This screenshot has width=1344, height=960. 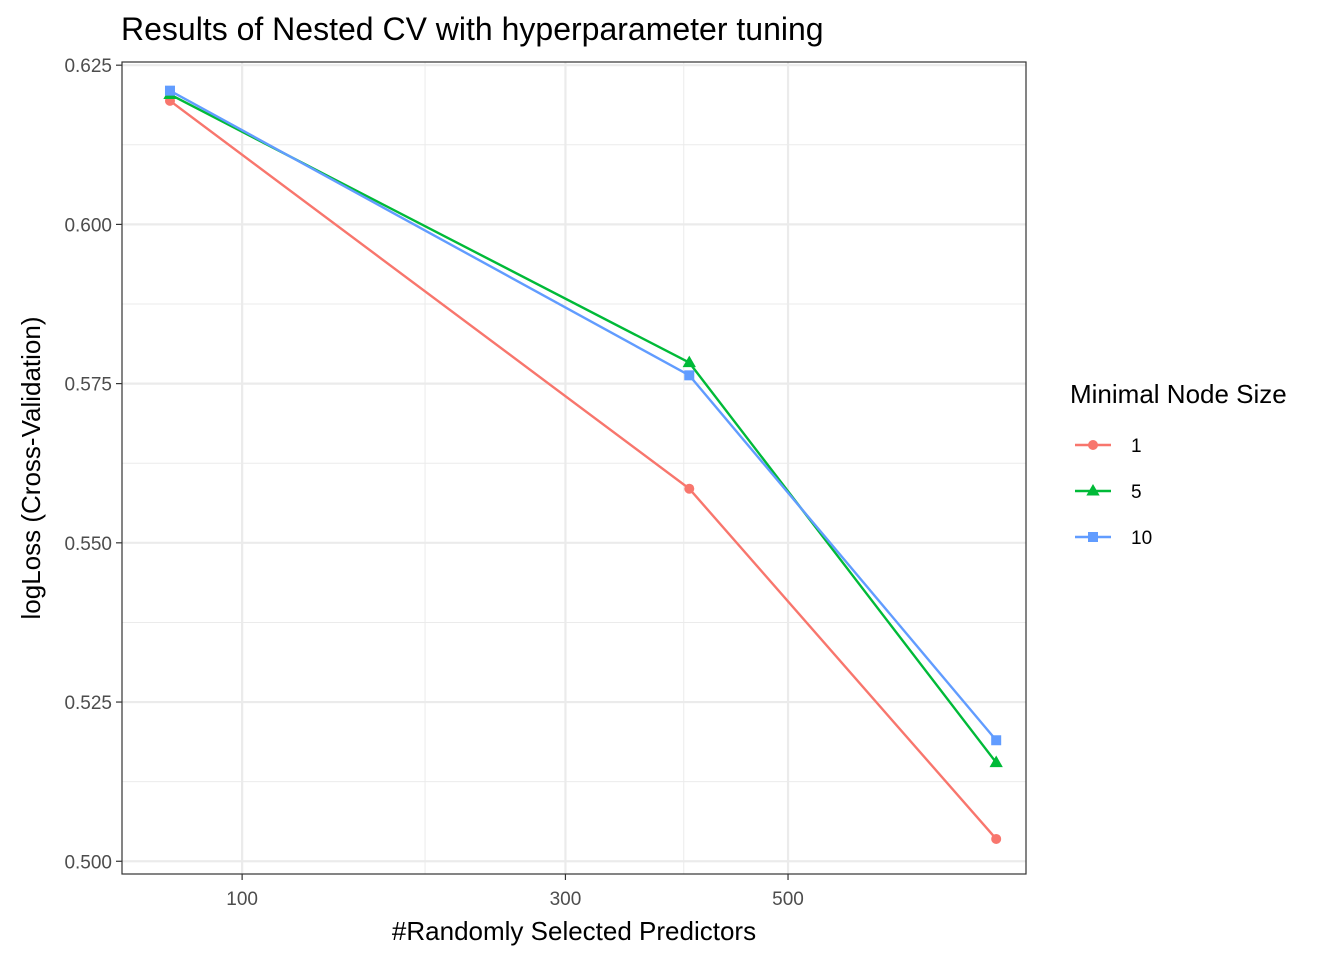 I want to click on legend-item-5: 5, so click(x=1108, y=492).